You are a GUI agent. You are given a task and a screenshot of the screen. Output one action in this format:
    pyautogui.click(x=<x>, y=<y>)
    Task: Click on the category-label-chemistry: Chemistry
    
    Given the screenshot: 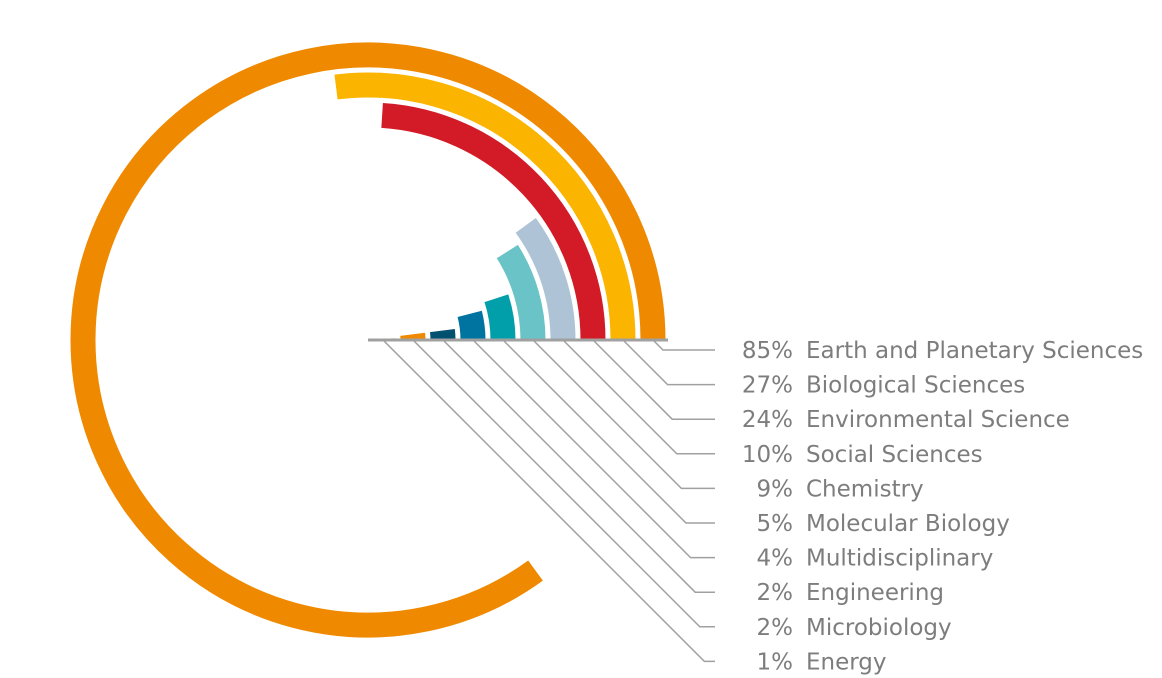 What is the action you would take?
    pyautogui.click(x=865, y=489)
    